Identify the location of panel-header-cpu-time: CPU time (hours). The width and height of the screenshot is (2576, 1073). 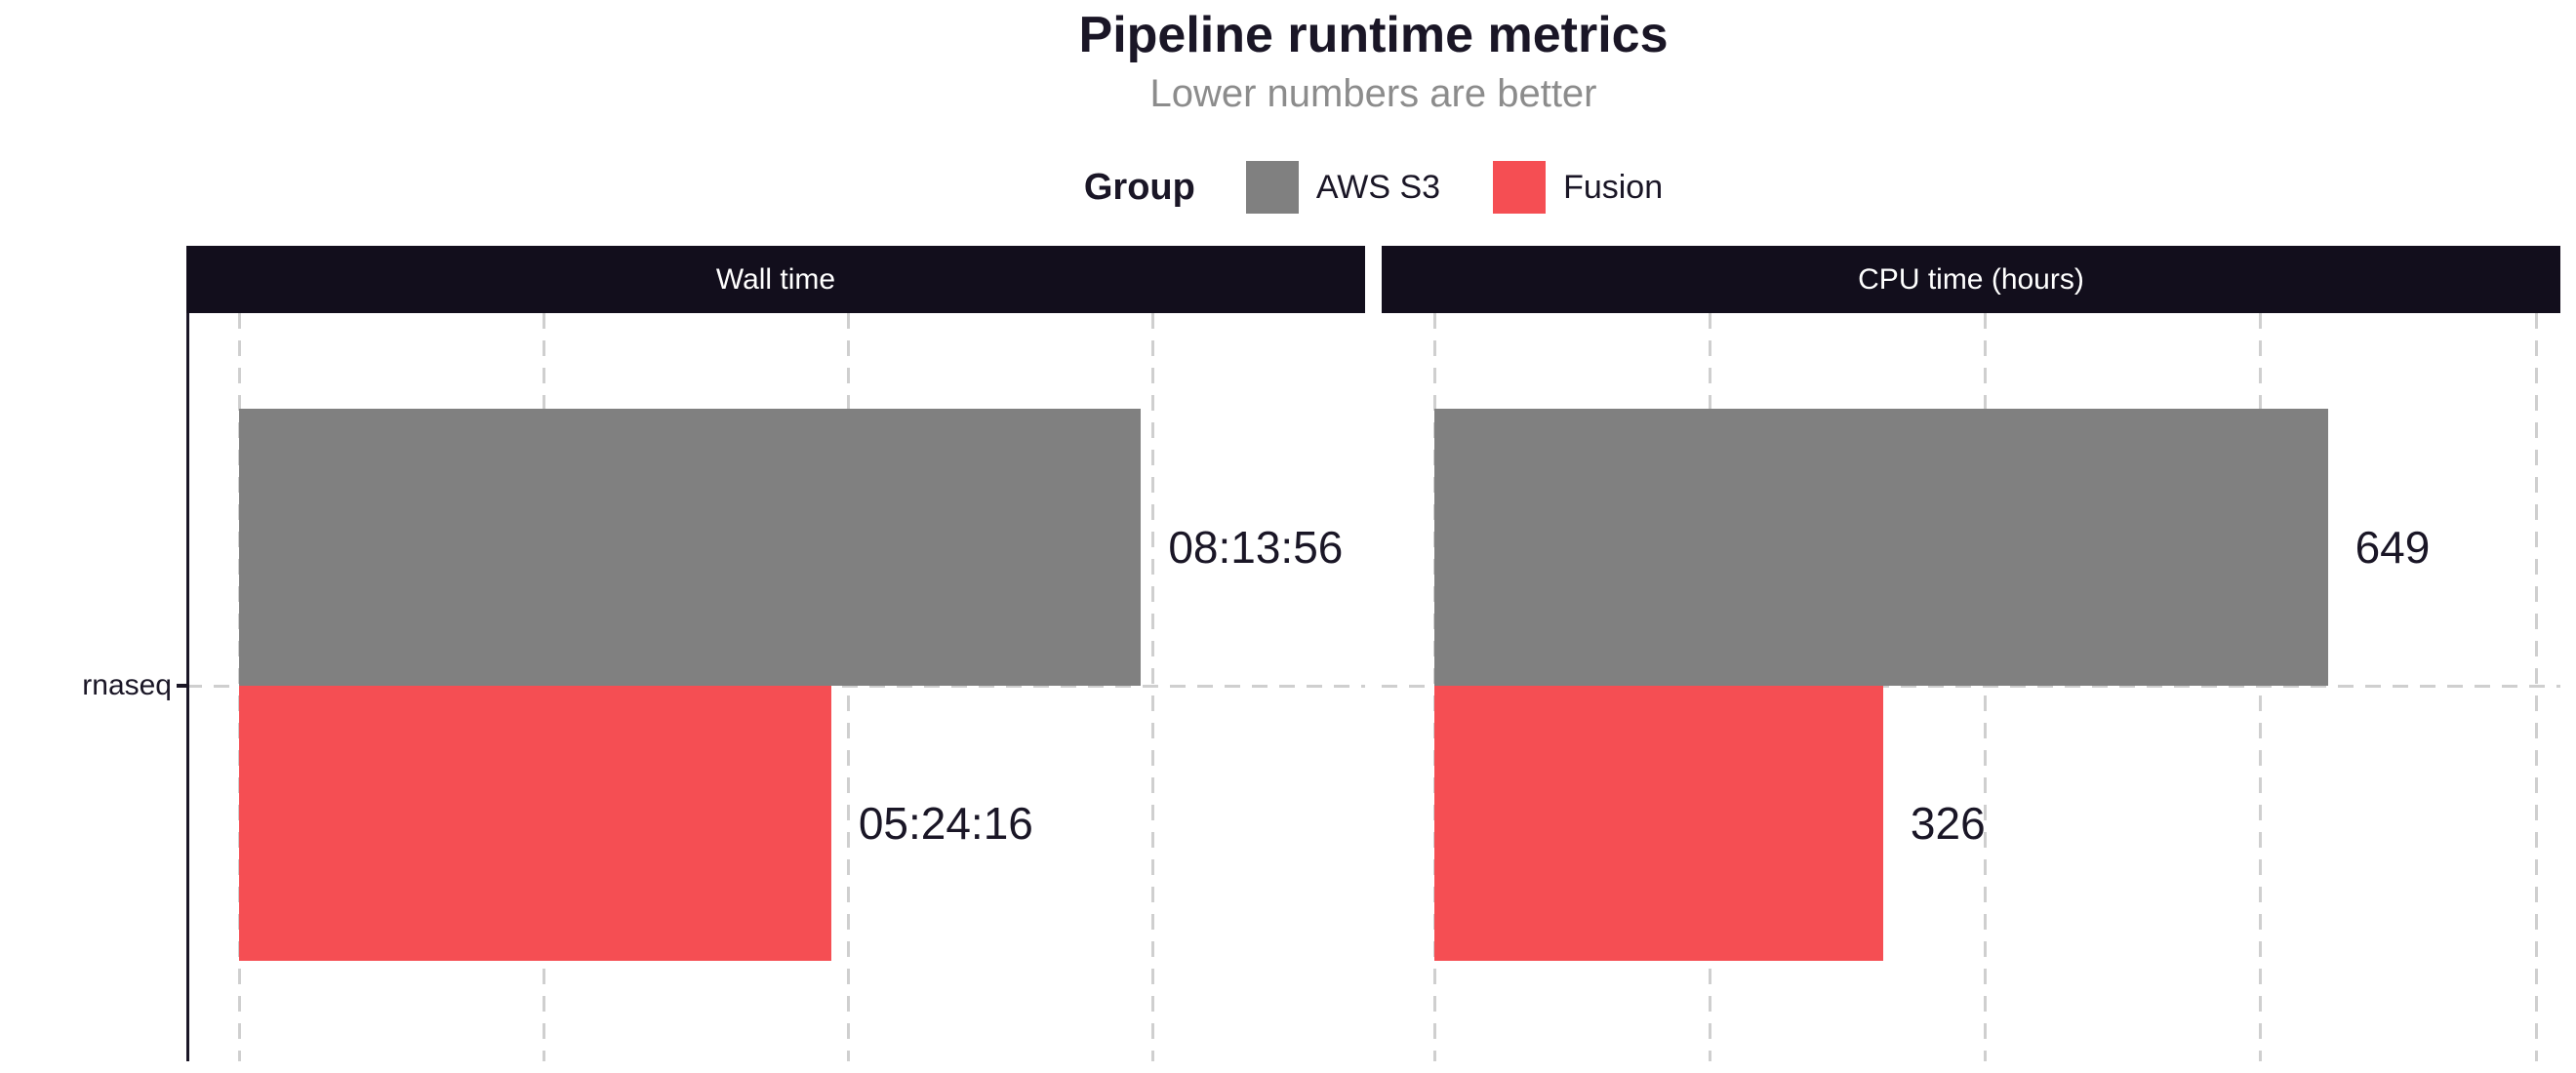
(1971, 280).